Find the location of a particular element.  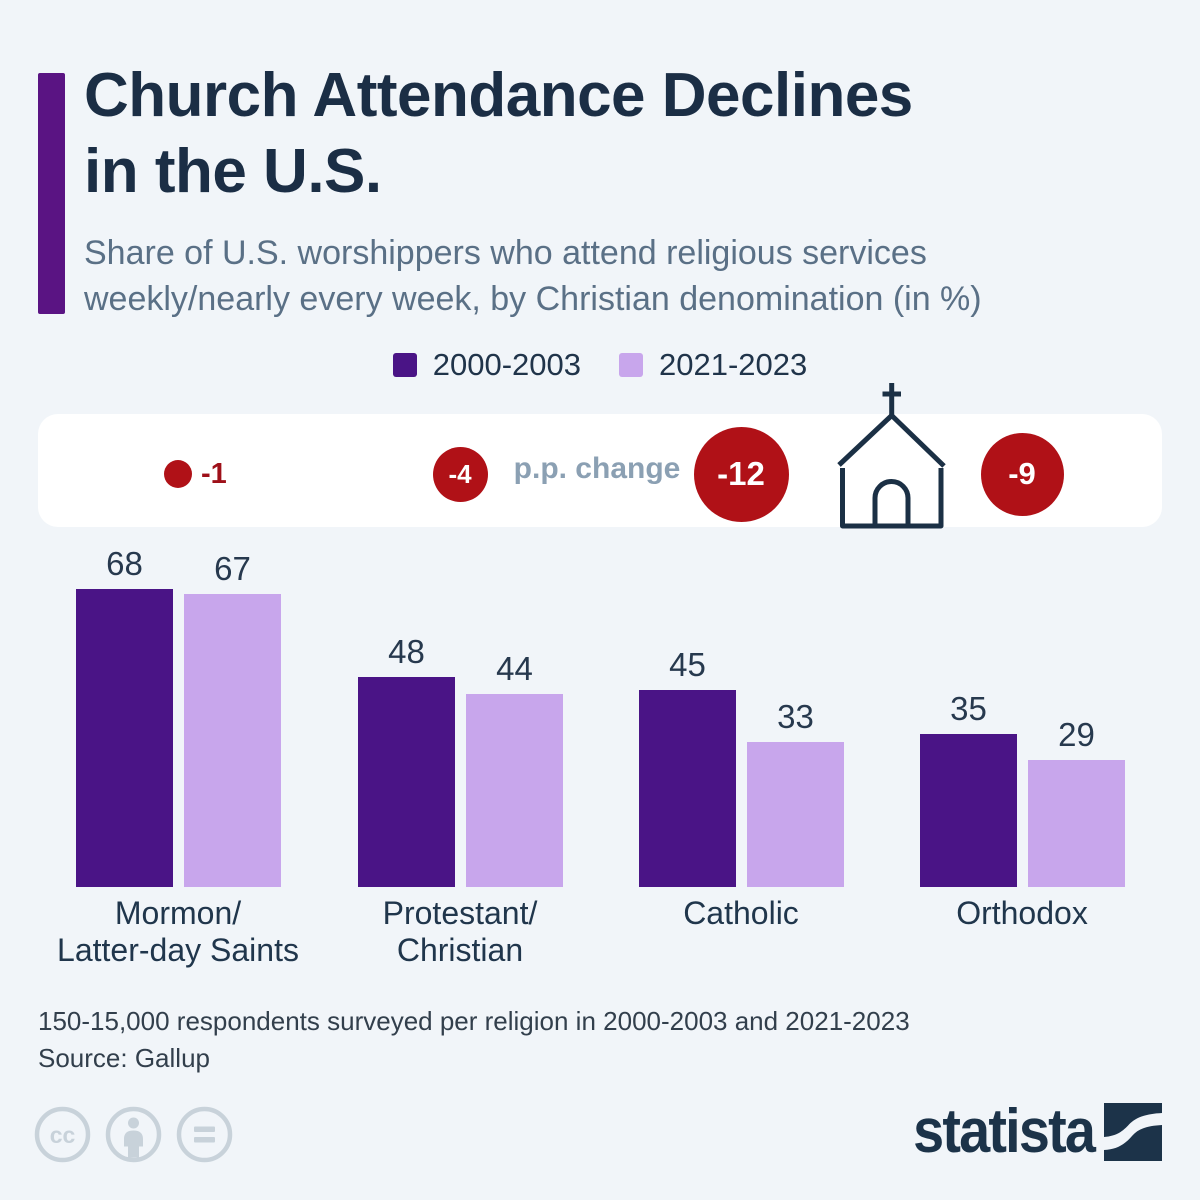

category-label: Catholic is located at coordinates (741, 913).